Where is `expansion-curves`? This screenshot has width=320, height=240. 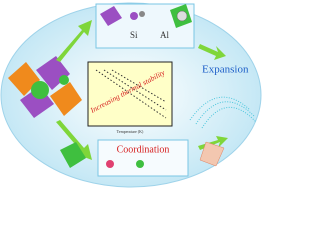
expansion-curves is located at coordinates (223, 112).